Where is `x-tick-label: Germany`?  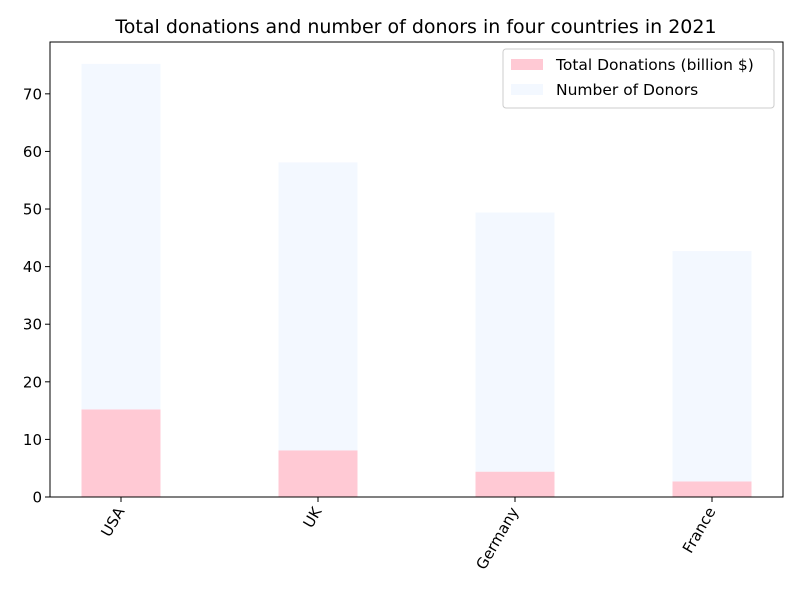
x-tick-label: Germany is located at coordinates (497, 538).